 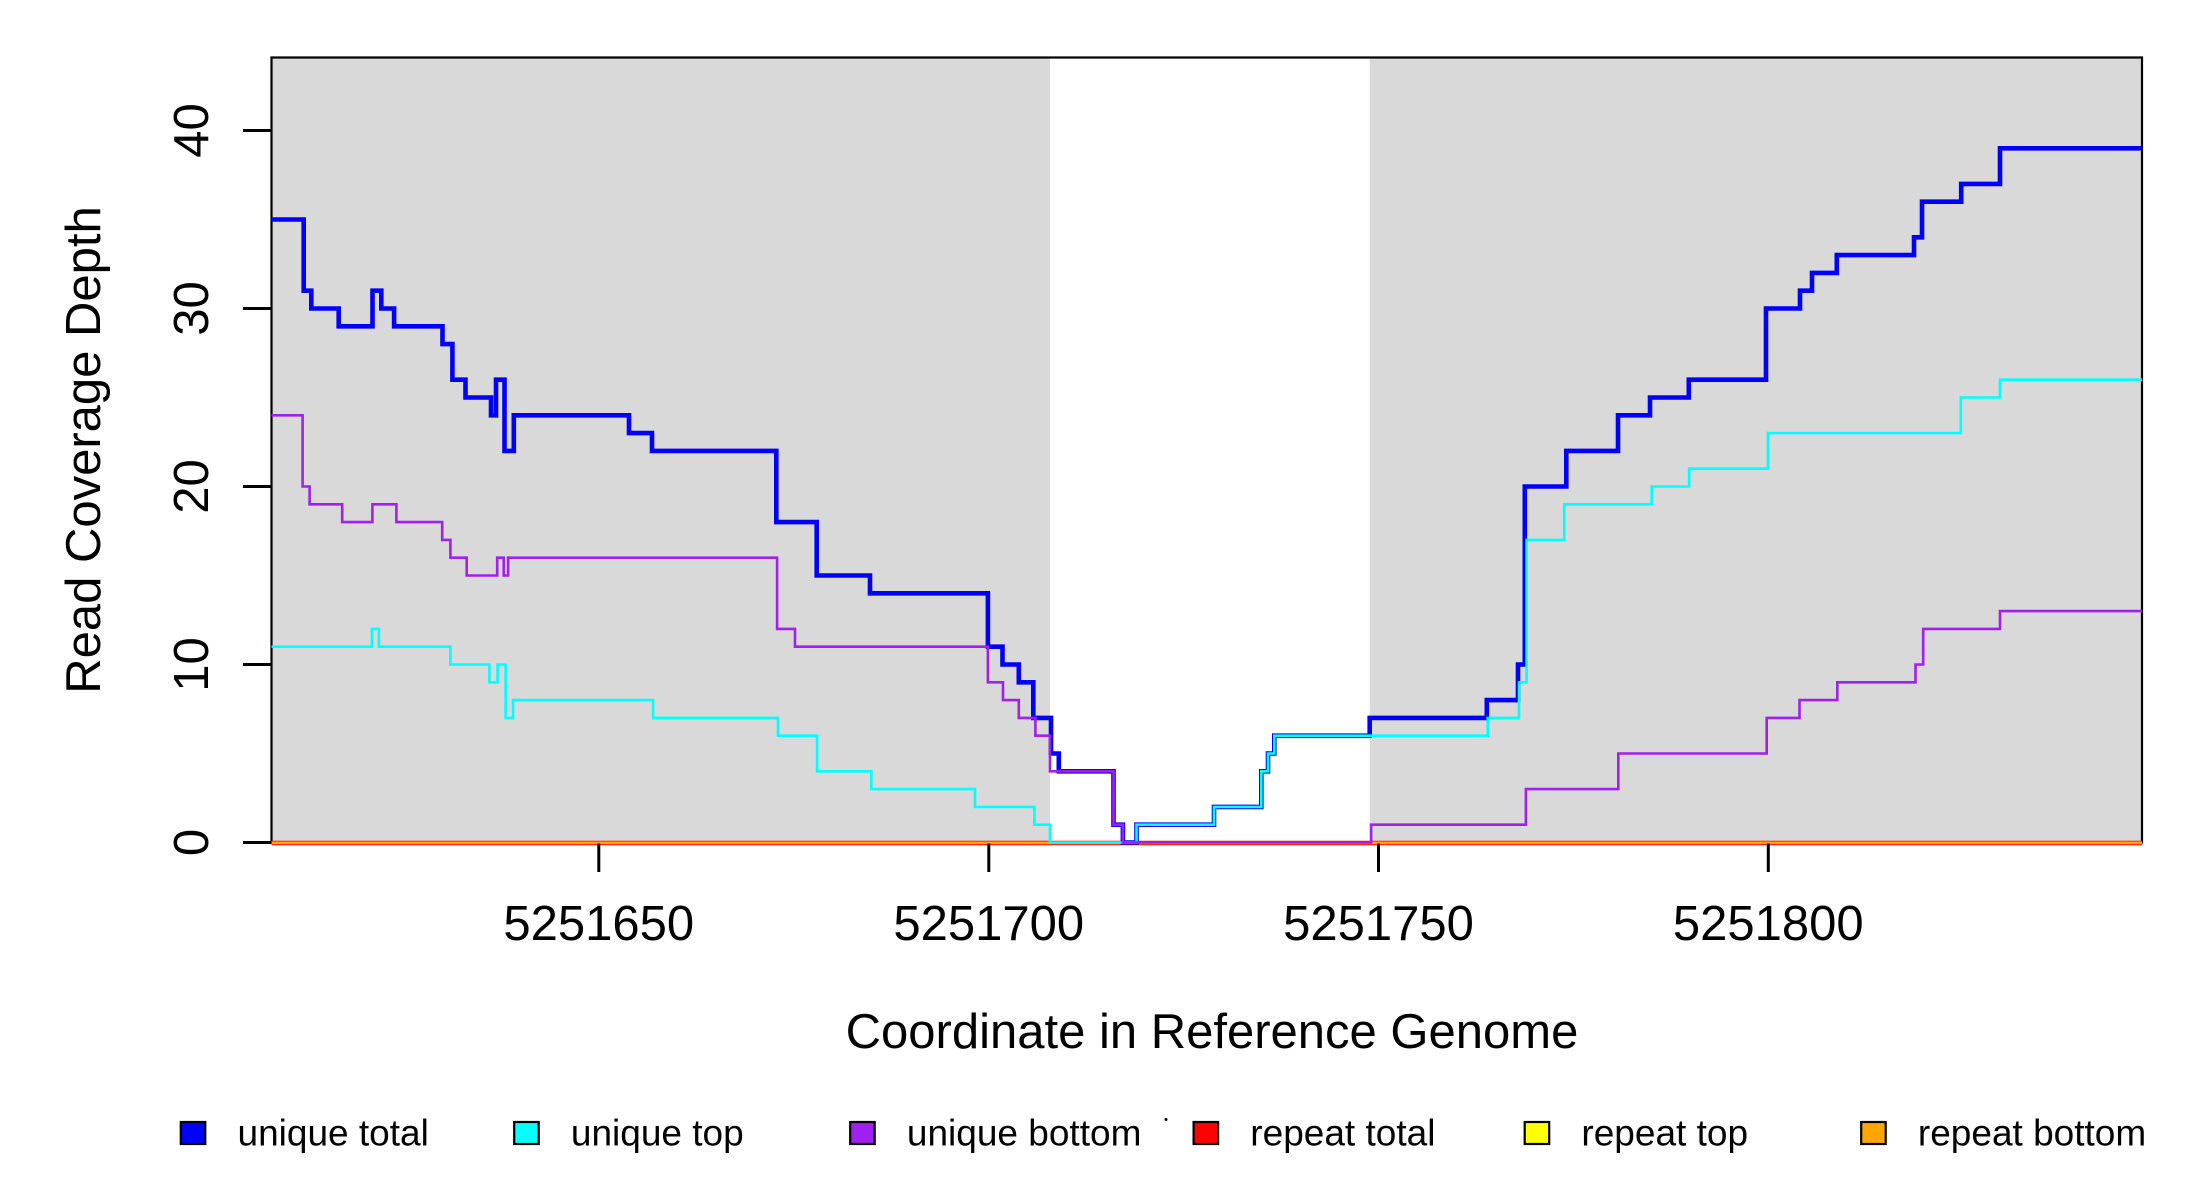 What do you see at coordinates (1024, 1133) in the screenshot?
I see `svg-text: unique bottom` at bounding box center [1024, 1133].